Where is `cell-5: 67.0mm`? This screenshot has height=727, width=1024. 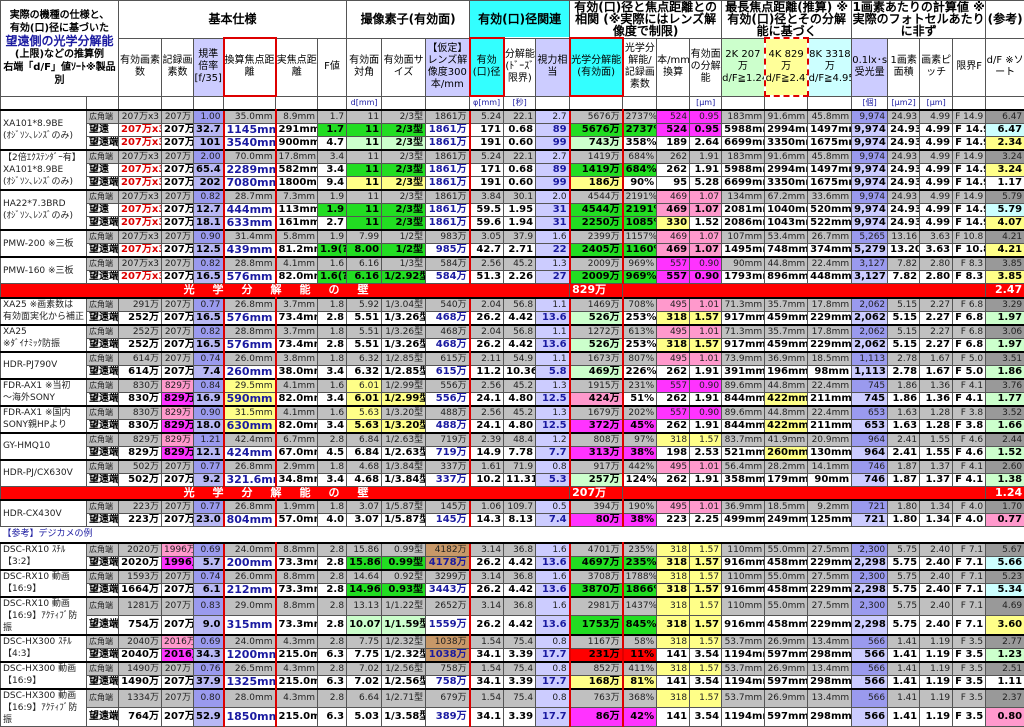
cell-5: 67.0mm is located at coordinates (297, 453).